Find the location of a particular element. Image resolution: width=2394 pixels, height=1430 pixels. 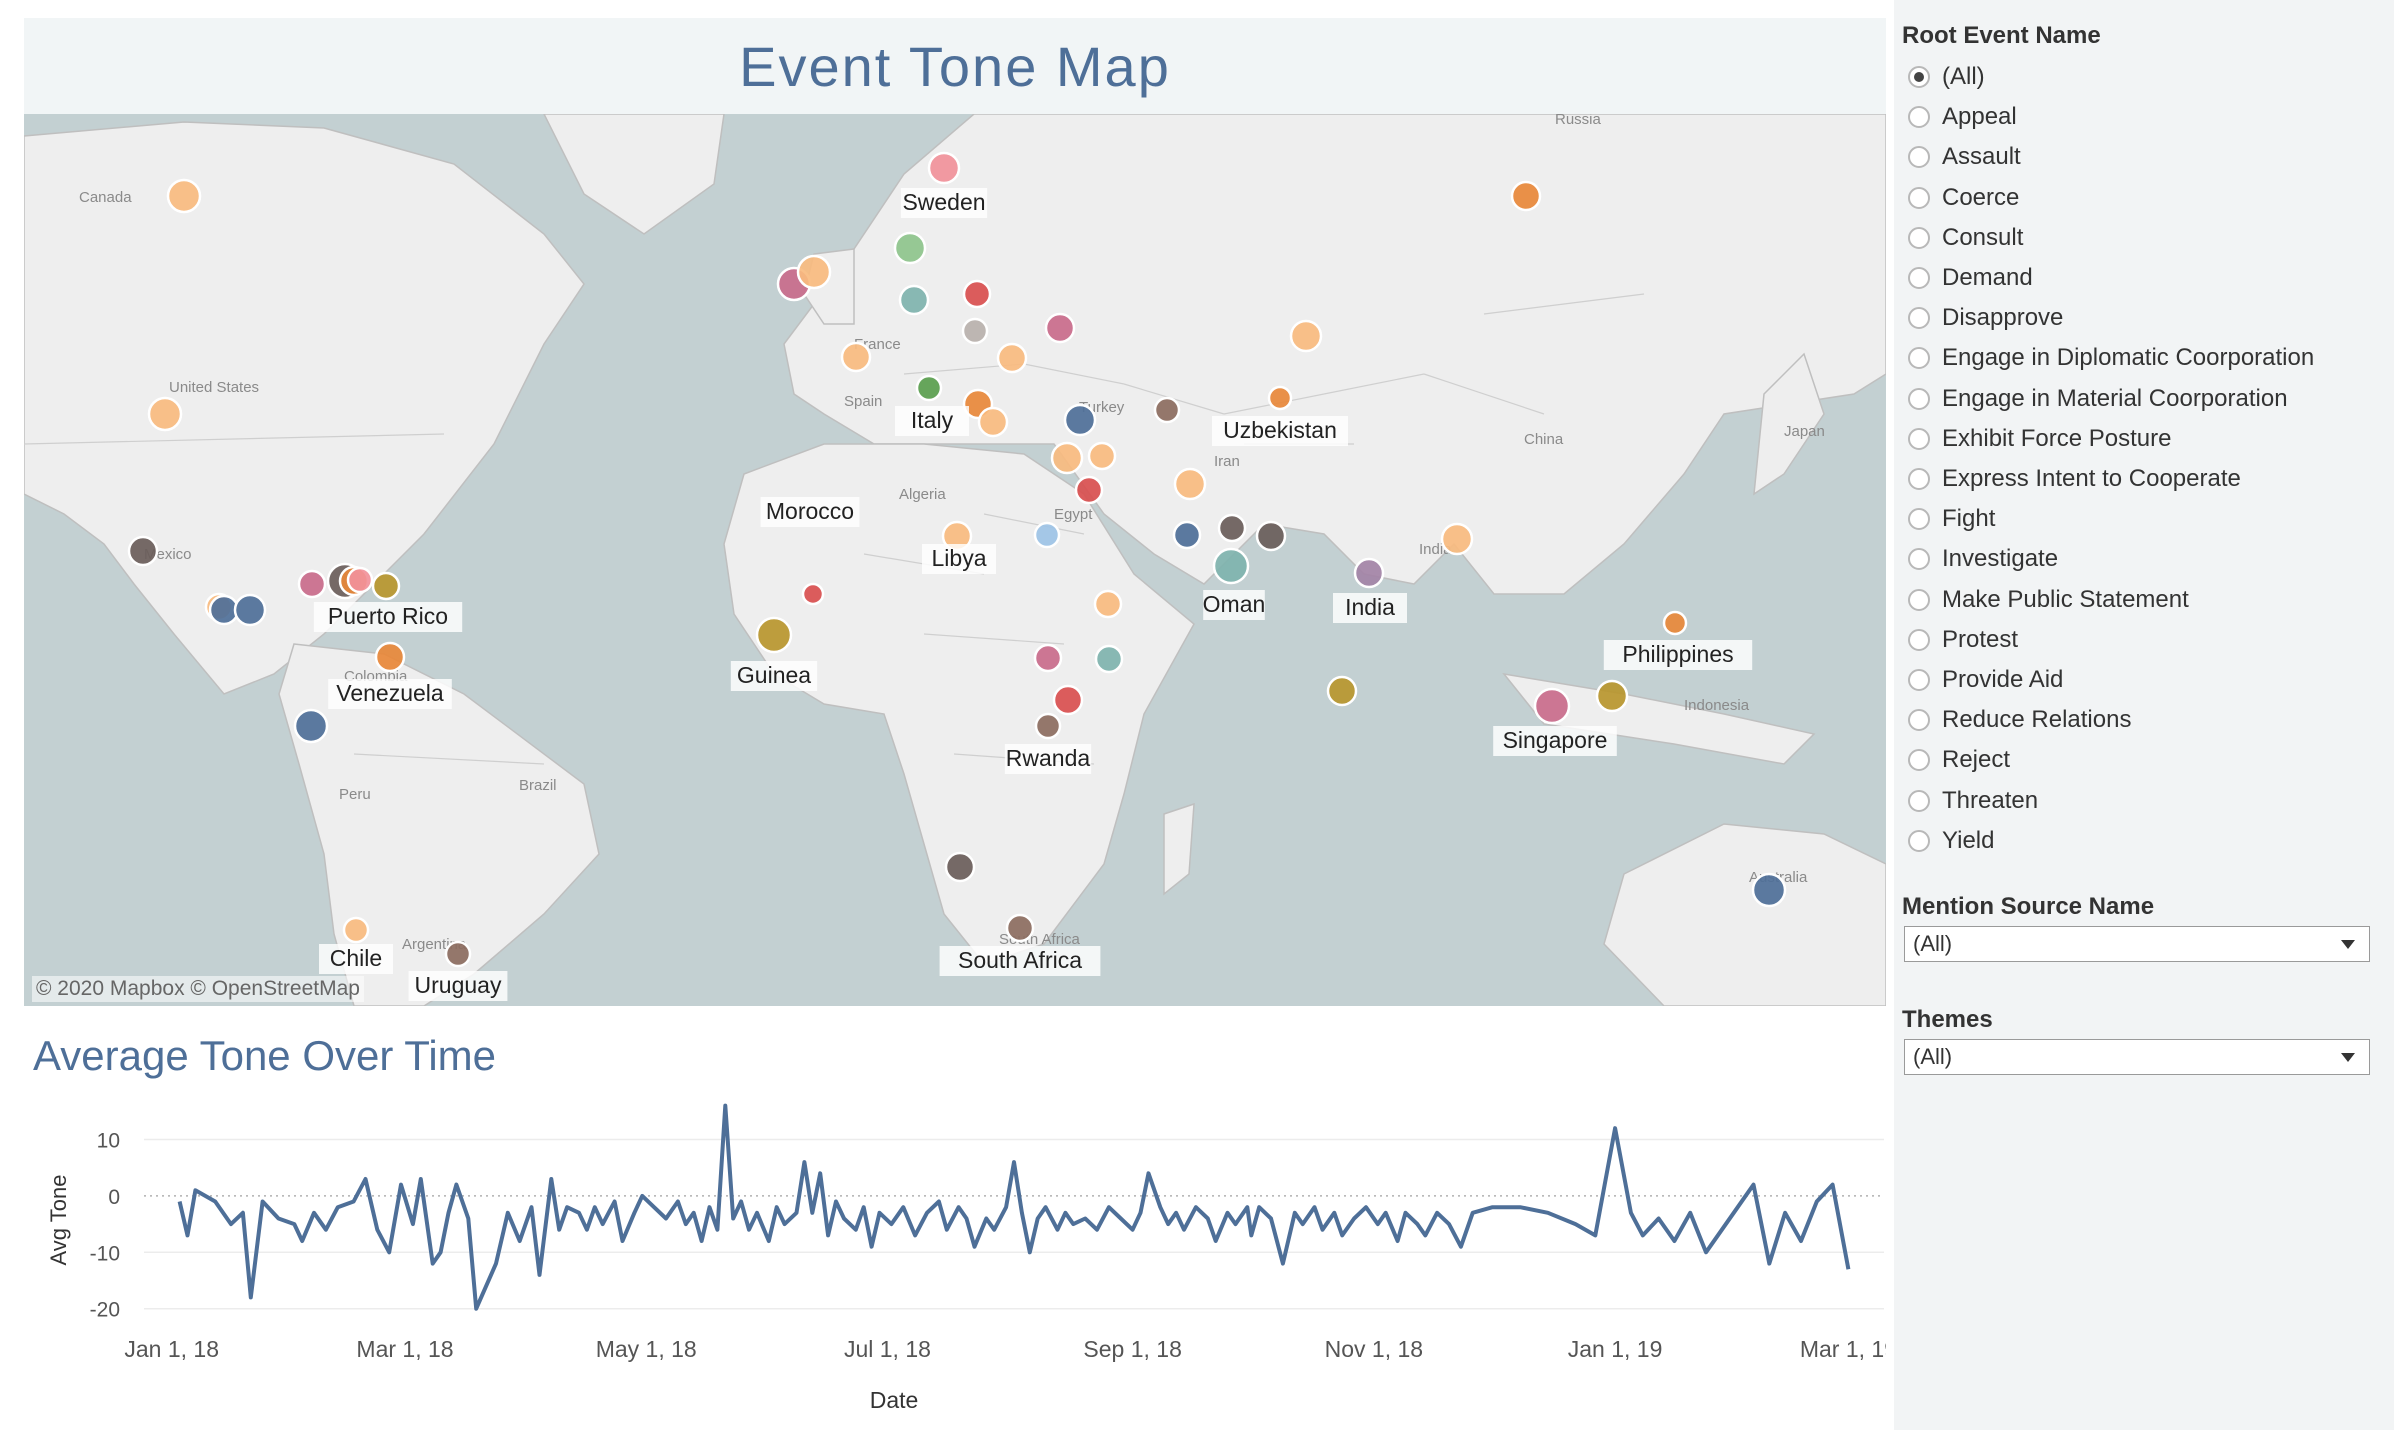

tone-series-line is located at coordinates (1014, 1207).